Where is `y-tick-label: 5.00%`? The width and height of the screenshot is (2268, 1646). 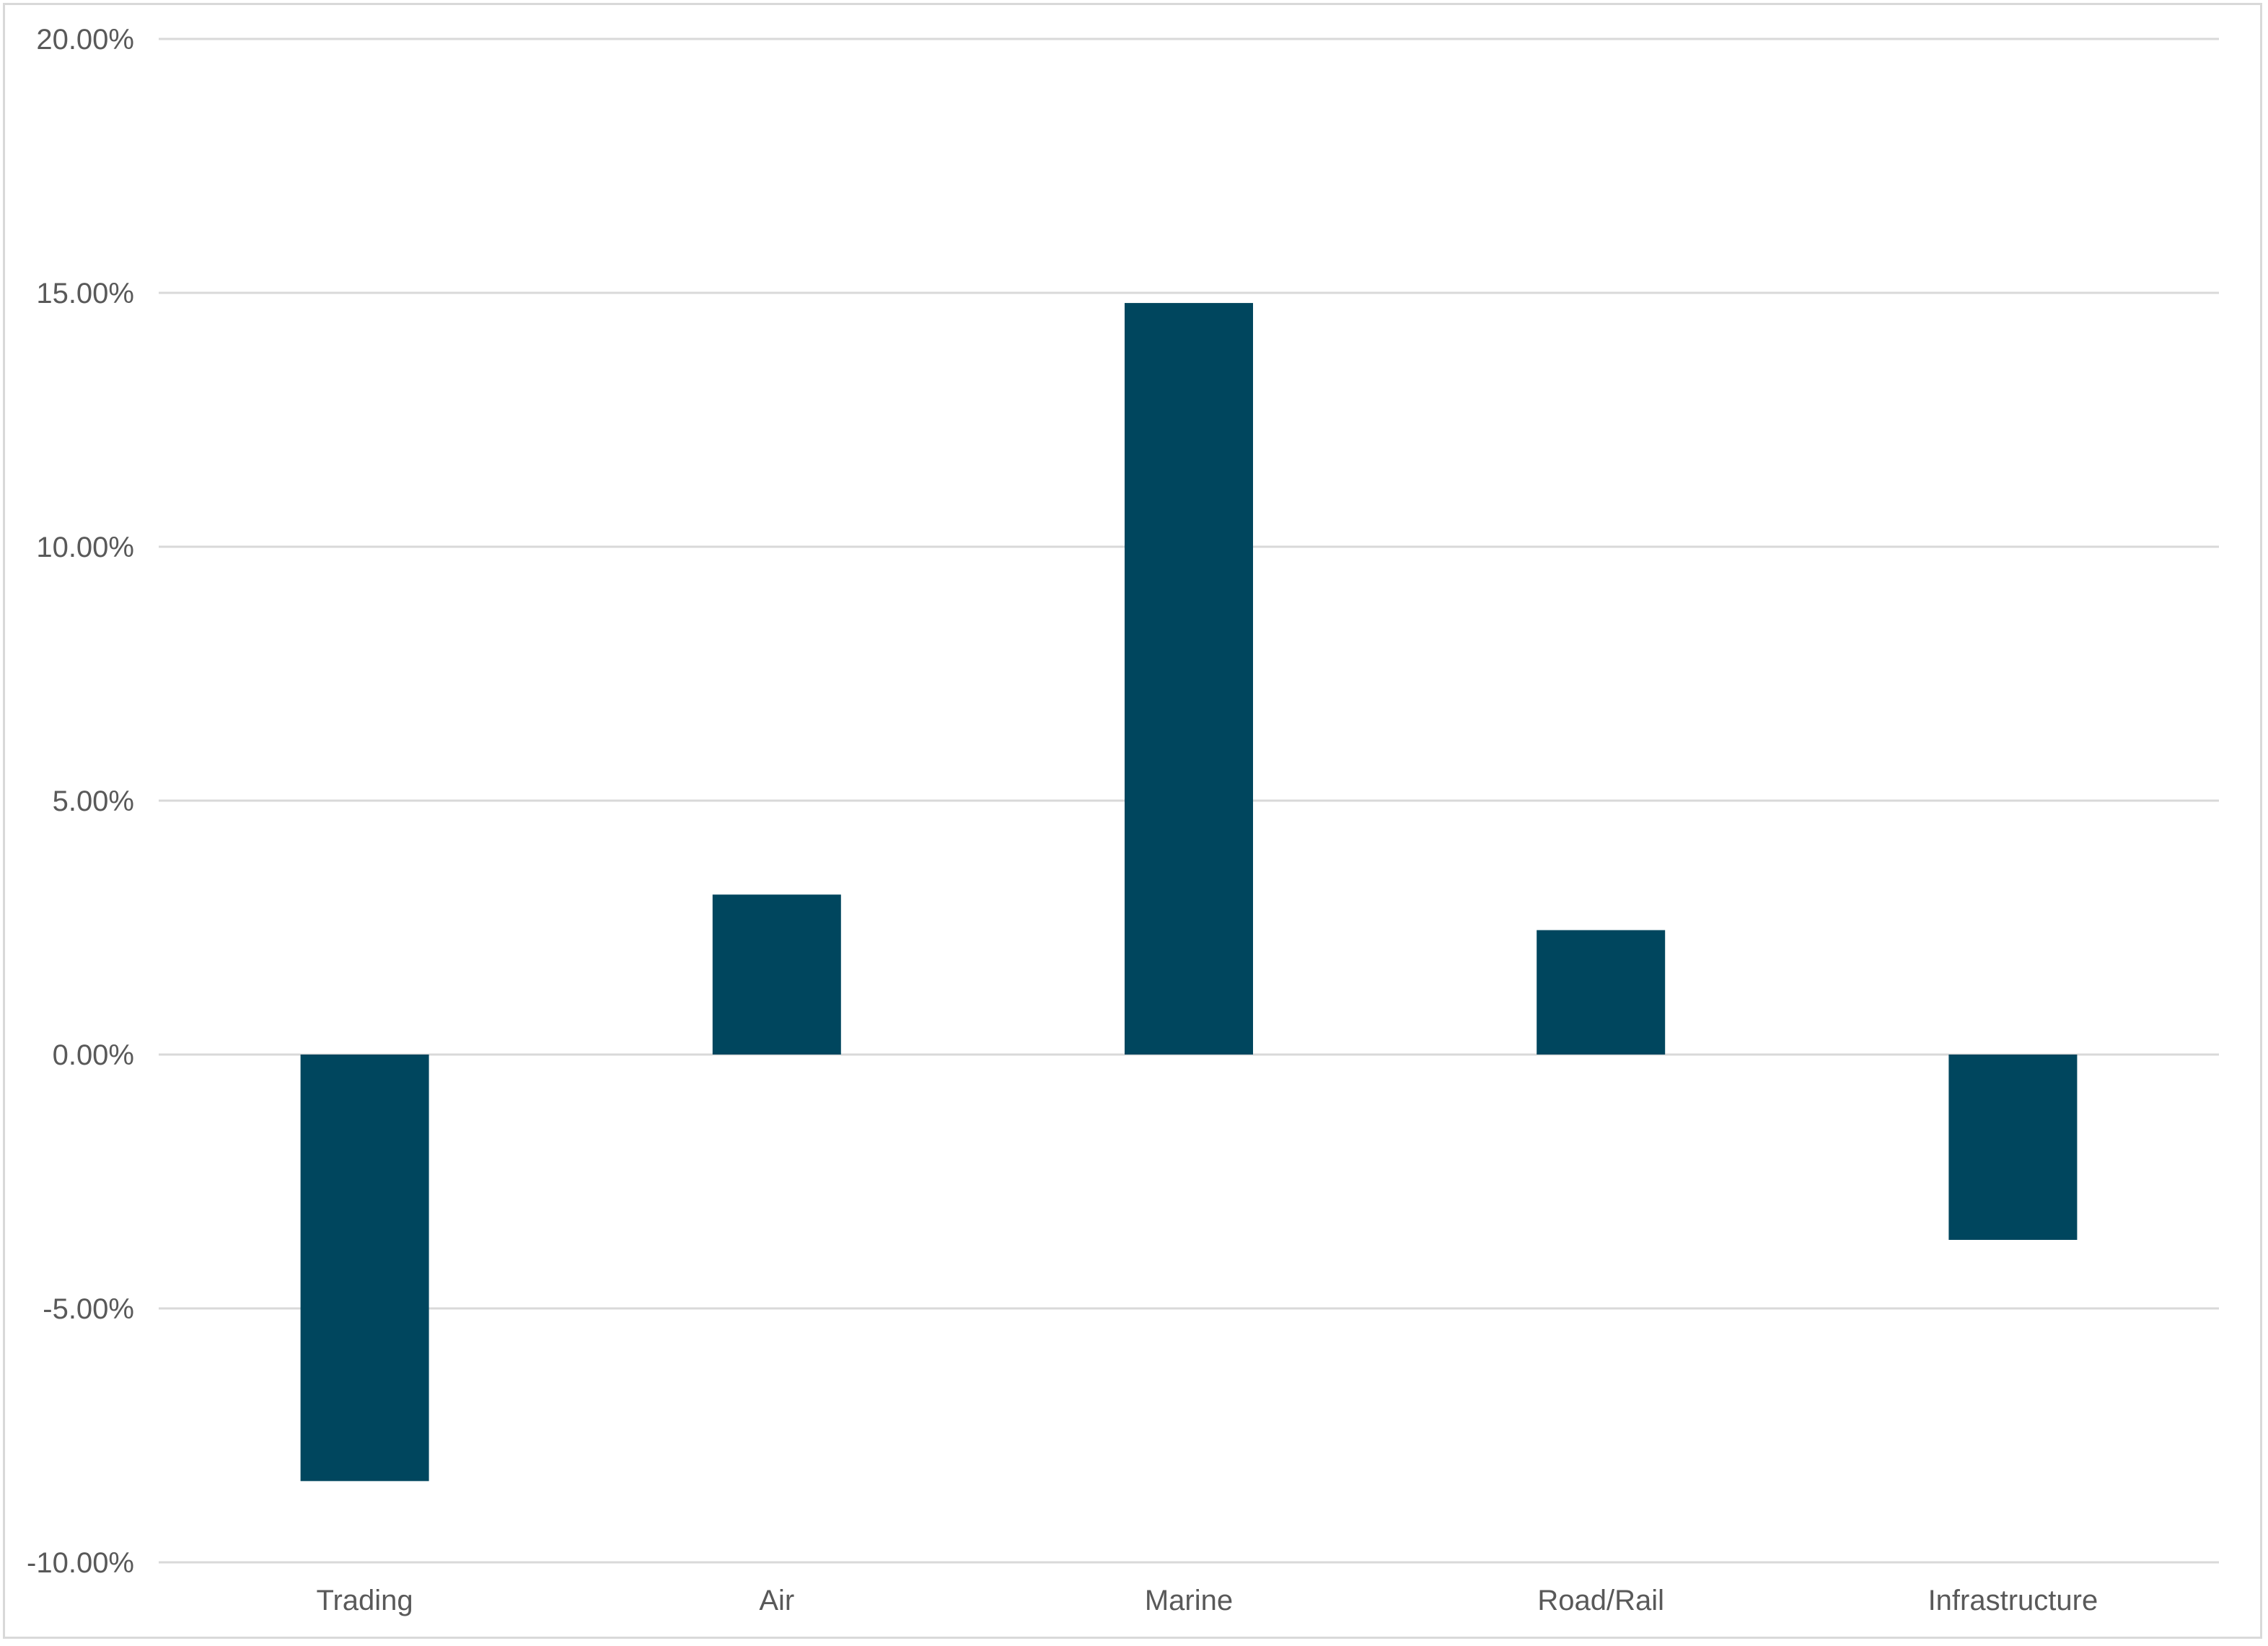 y-tick-label: 5.00% is located at coordinates (93, 801).